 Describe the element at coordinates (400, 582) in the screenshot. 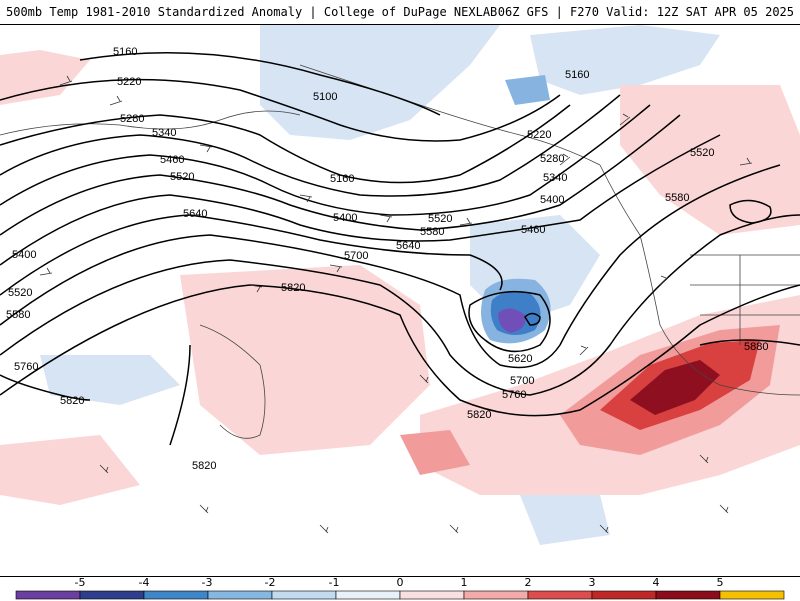

I see `colorbar-tick: 0` at that location.